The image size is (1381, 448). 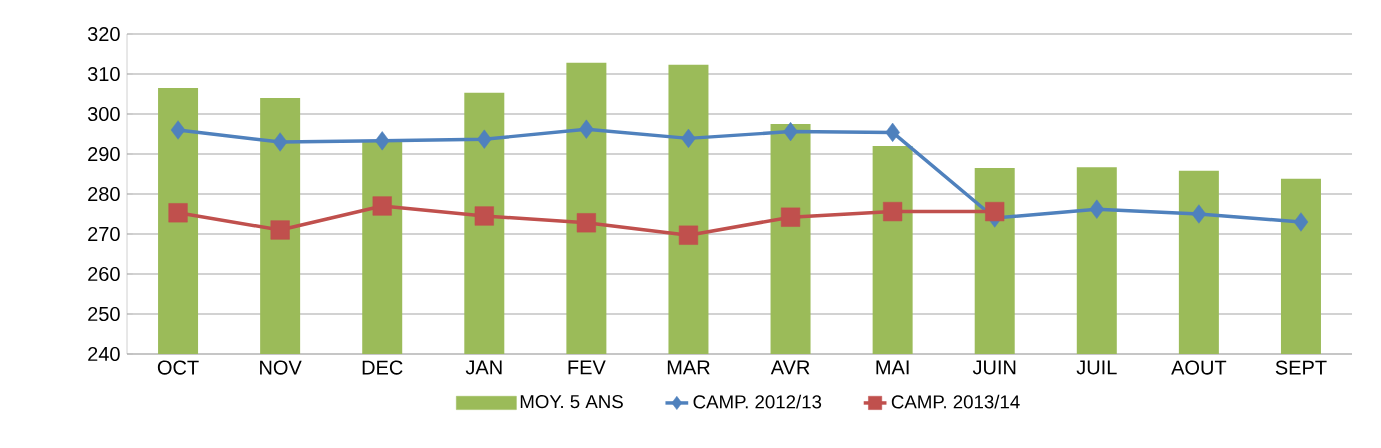 What do you see at coordinates (483, 367) in the screenshot?
I see `x-tick-label: JAN` at bounding box center [483, 367].